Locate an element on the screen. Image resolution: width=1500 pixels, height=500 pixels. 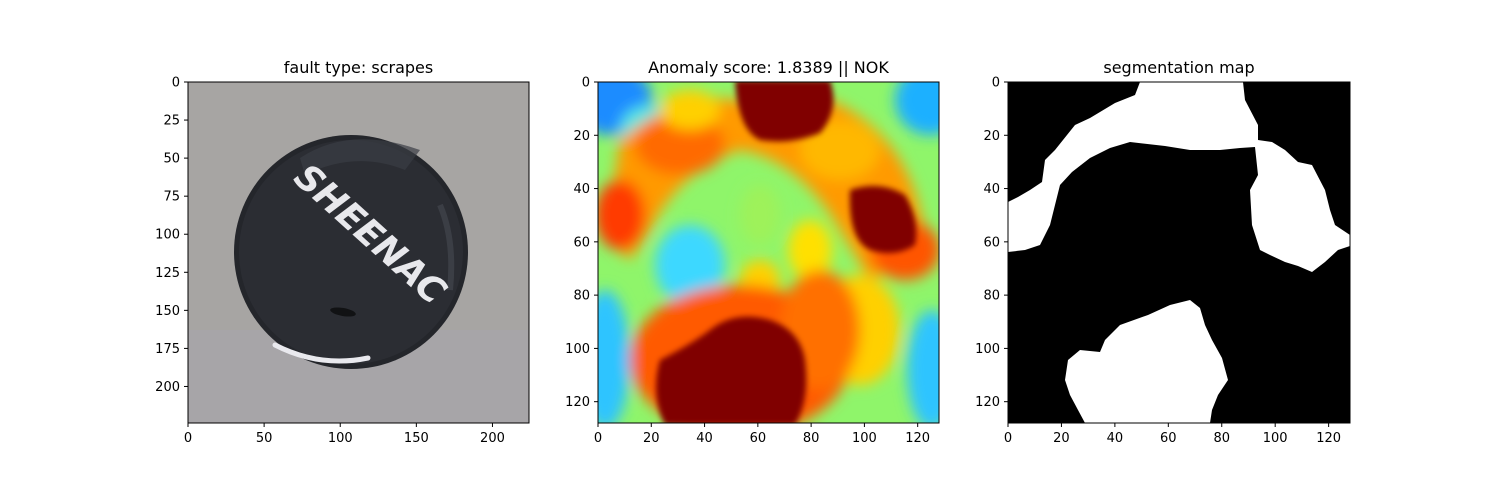
segmentation-region-bottom is located at coordinates (1146, 361).